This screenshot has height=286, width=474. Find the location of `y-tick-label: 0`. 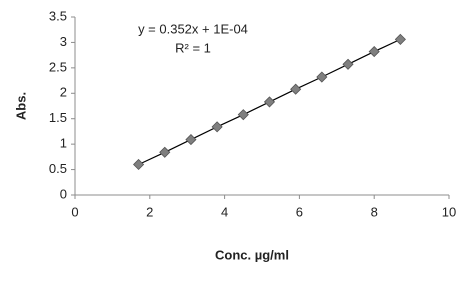

y-tick-label: 0 is located at coordinates (63, 193).